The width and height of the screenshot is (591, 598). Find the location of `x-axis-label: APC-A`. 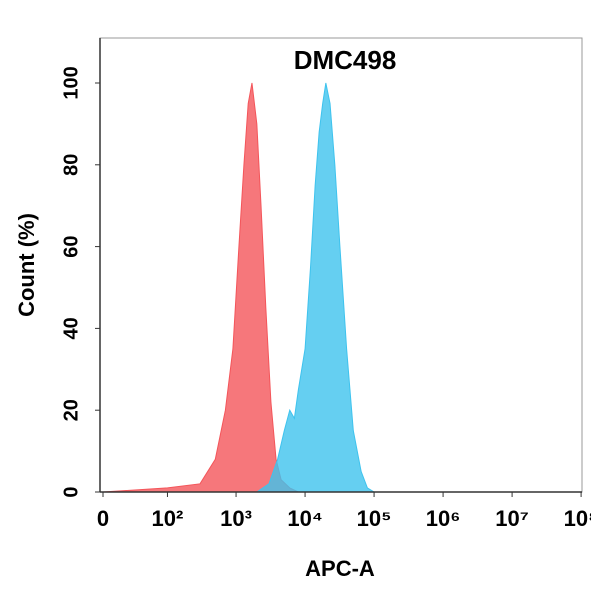

x-axis-label: APC-A is located at coordinates (340, 568).